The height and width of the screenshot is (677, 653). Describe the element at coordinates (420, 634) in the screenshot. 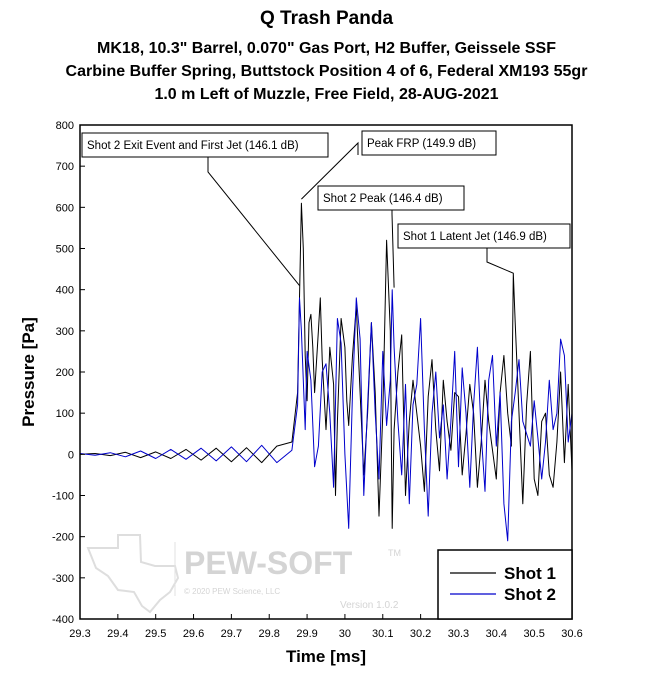

I see `x-tick-label: 30.2` at that location.